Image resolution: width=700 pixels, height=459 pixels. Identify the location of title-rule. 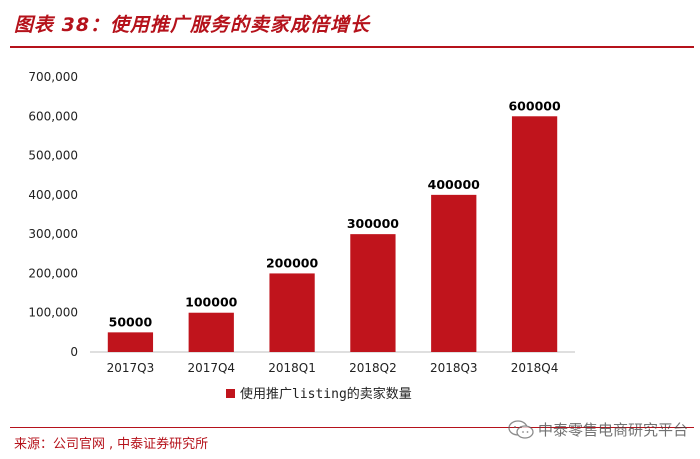
(352, 47).